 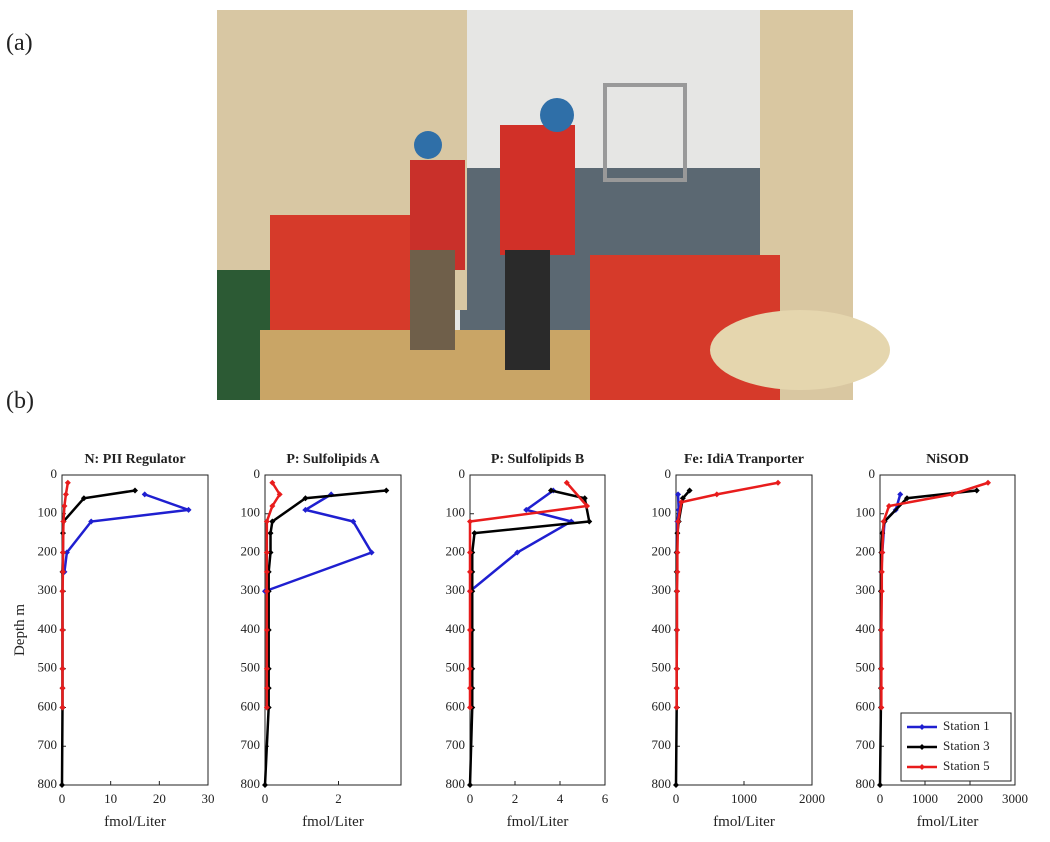 I want to click on chart-title: P: Sulfolipids A, so click(x=333, y=459).